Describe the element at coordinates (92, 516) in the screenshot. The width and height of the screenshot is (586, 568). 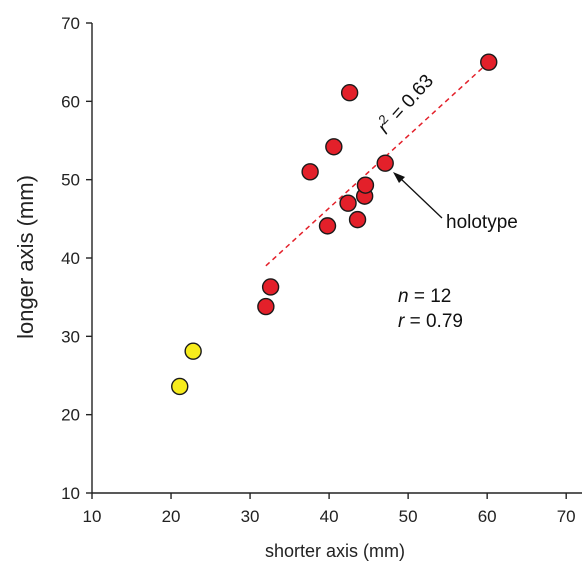
I see `x-tick-label: 10` at that location.